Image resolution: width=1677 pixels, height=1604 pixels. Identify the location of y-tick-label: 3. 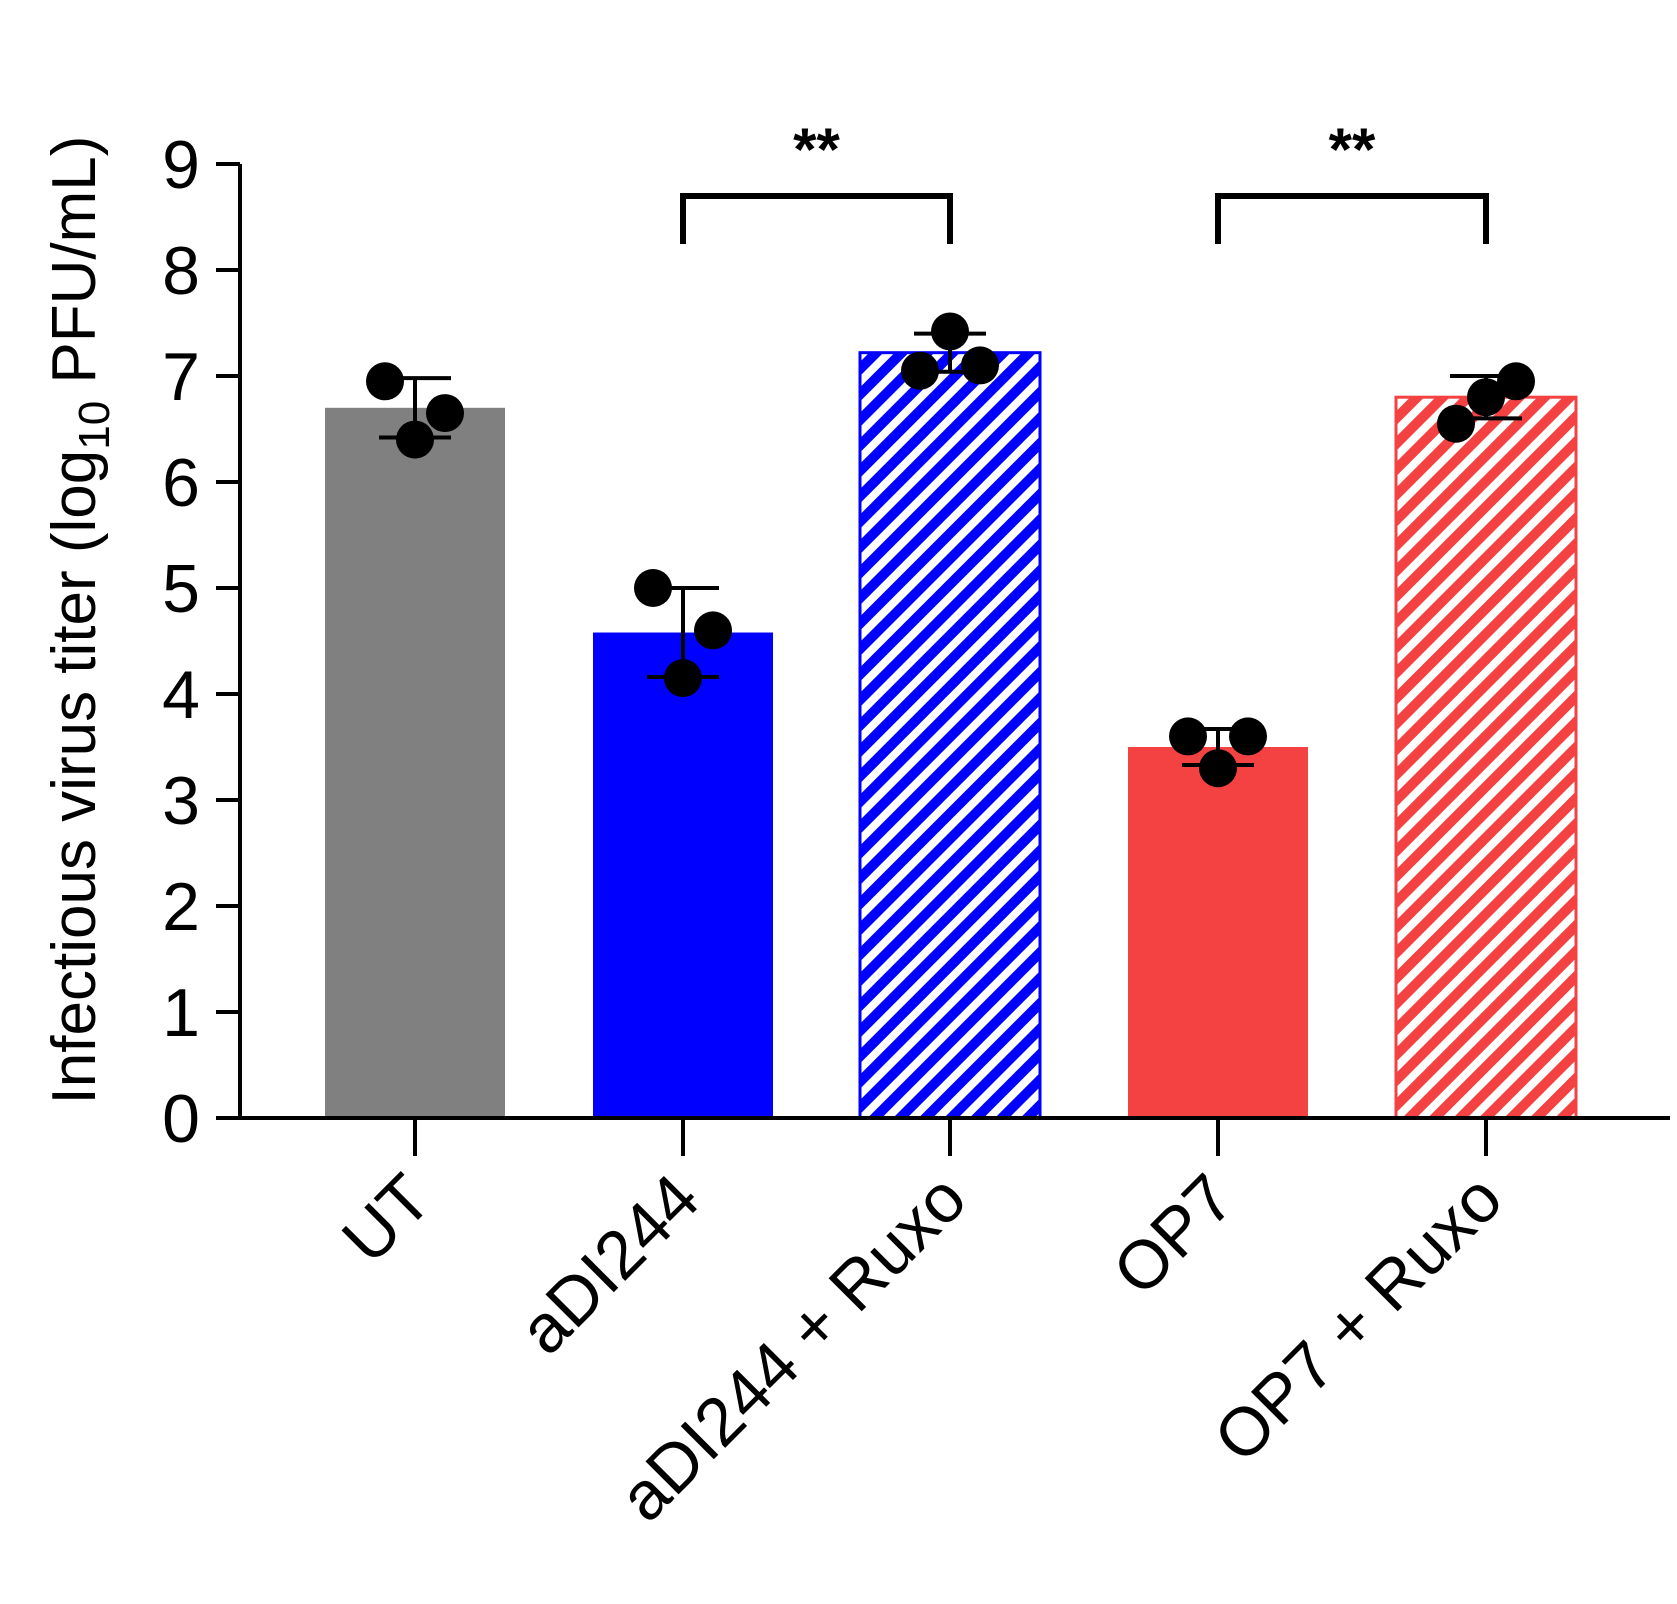
(181, 801).